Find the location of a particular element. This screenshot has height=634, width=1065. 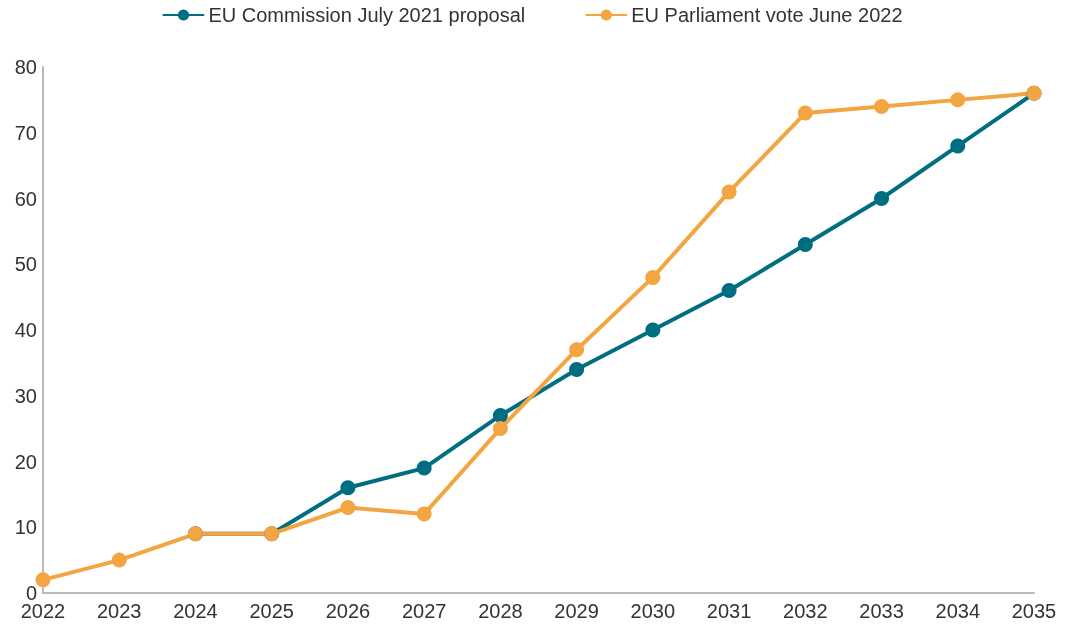

x-tick-label: 2026 is located at coordinates (348, 611).